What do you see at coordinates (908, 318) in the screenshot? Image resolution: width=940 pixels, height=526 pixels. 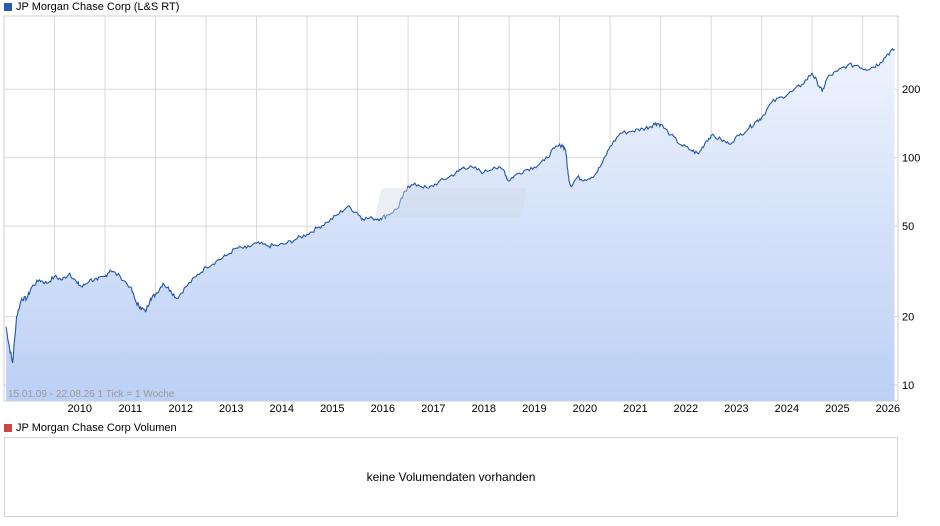 I see `y-tick-label: 20` at bounding box center [908, 318].